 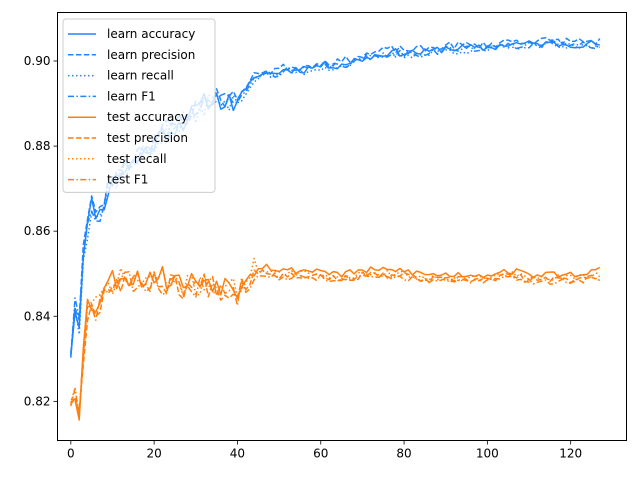 What do you see at coordinates (137, 159) in the screenshot?
I see `legend-label: test recall` at bounding box center [137, 159].